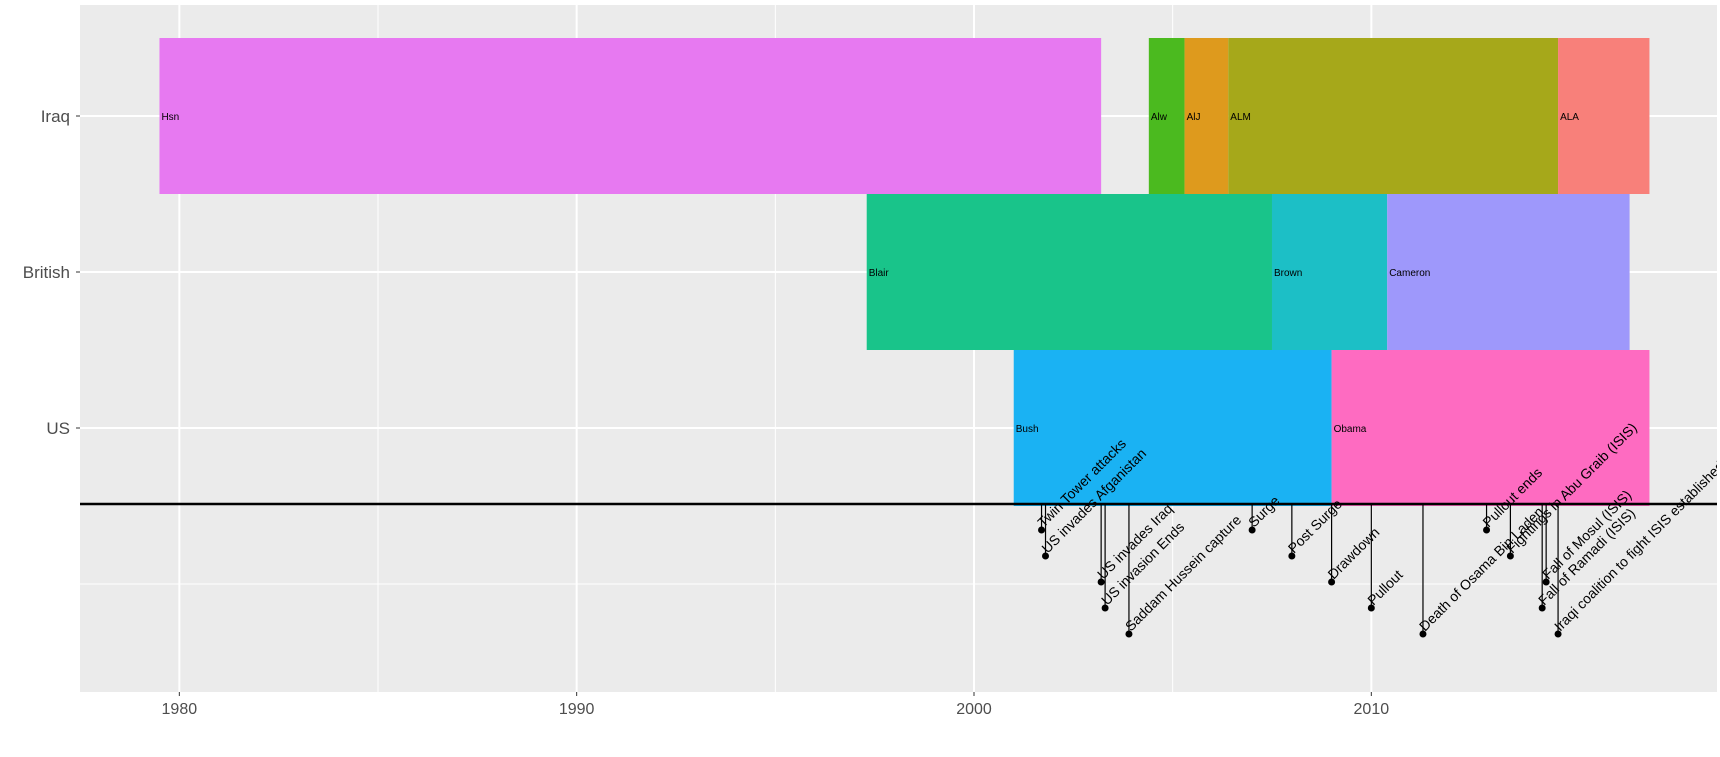 This screenshot has width=1720, height=757. What do you see at coordinates (1329, 272) in the screenshot?
I see `period-bar-brown` at bounding box center [1329, 272].